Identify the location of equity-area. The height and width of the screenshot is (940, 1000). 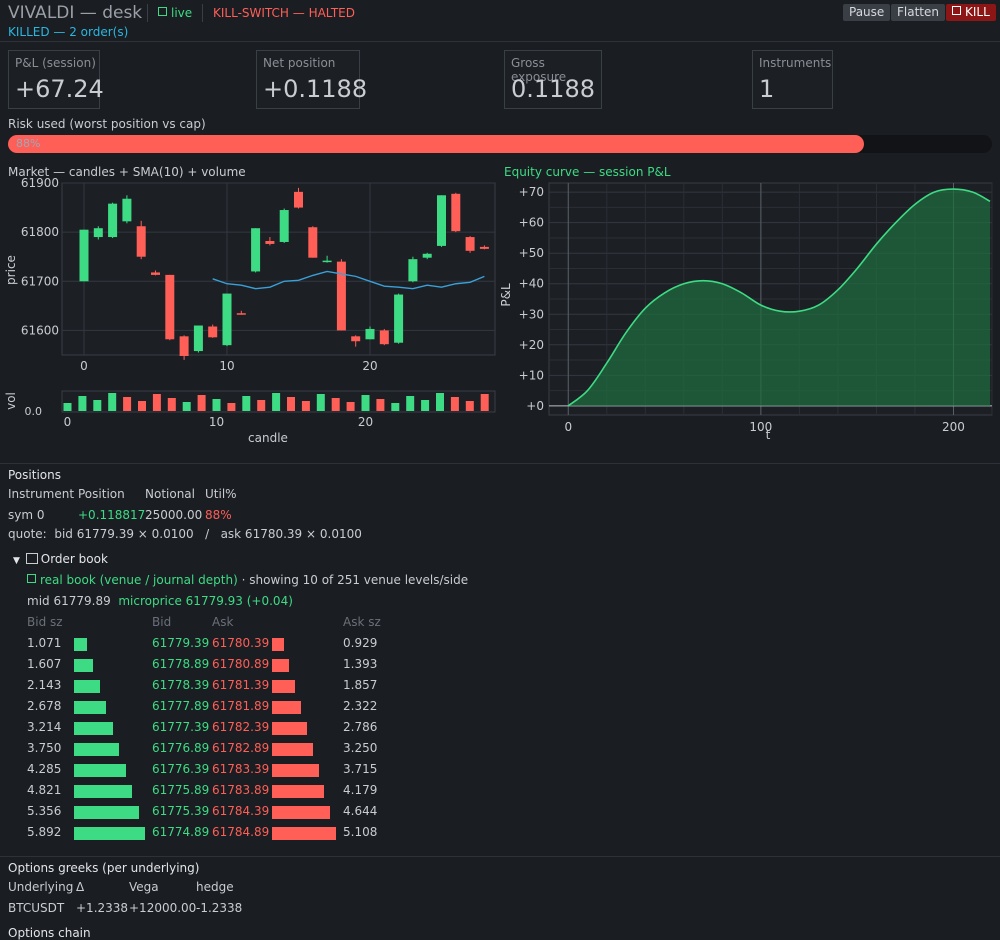
(779, 297).